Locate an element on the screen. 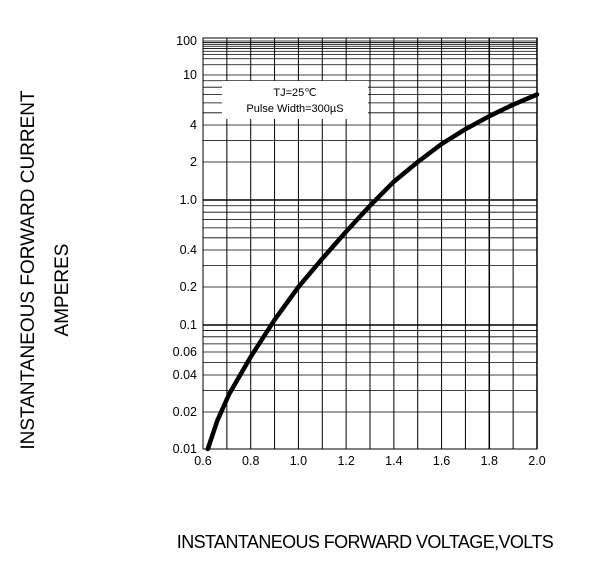 This screenshot has width=611, height=562. annotation-box-bg is located at coordinates (295, 100).